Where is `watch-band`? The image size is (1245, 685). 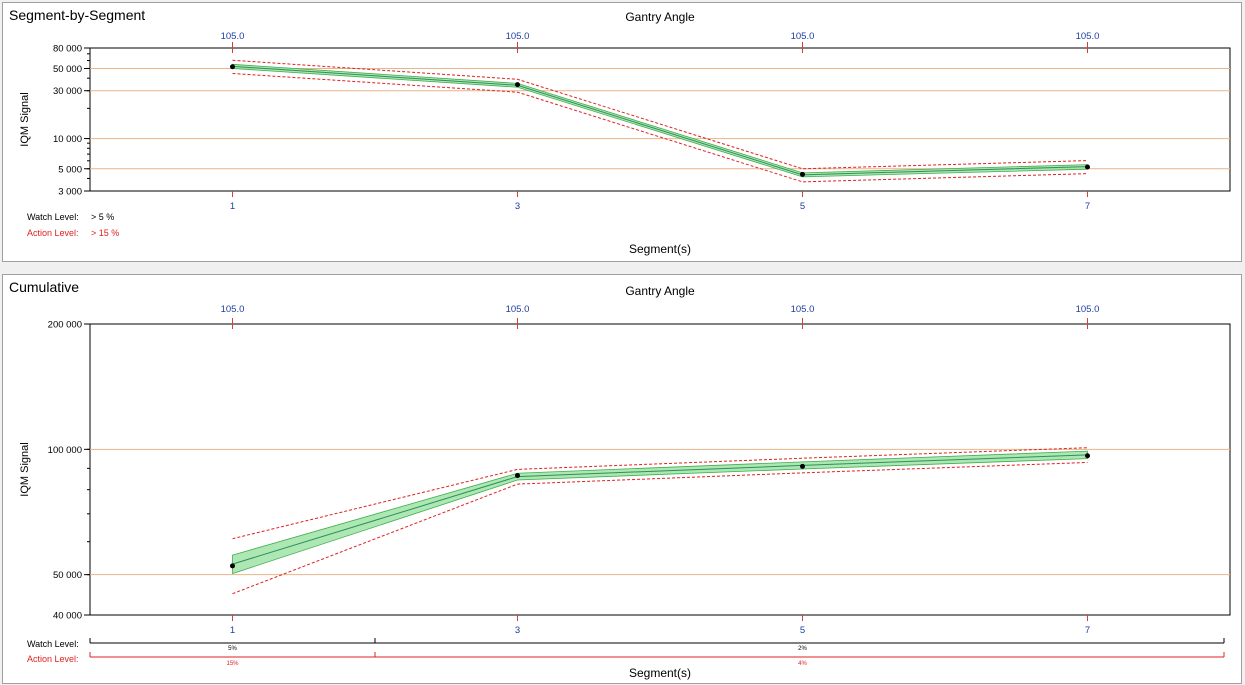 watch-band is located at coordinates (660, 512).